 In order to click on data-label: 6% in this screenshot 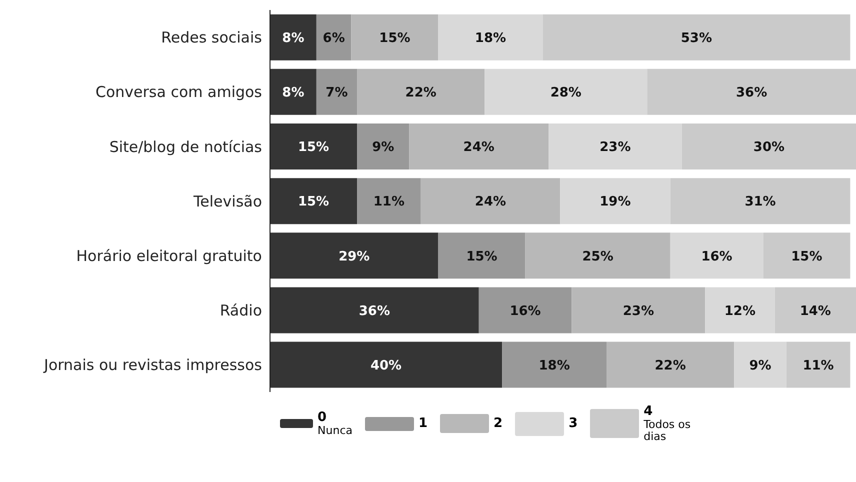, I will do `click(333, 38)`.